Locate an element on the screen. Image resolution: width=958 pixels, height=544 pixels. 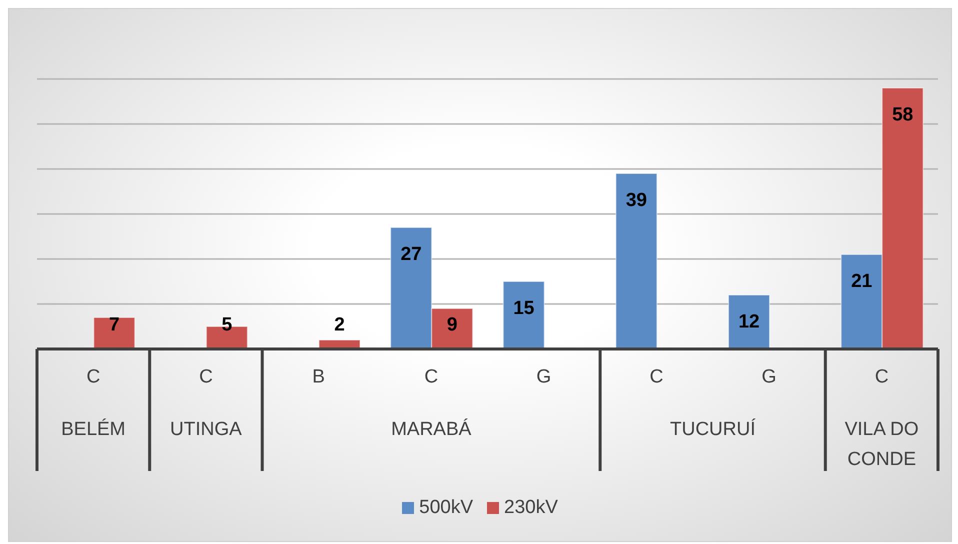
data-label: 58 is located at coordinates (903, 115).